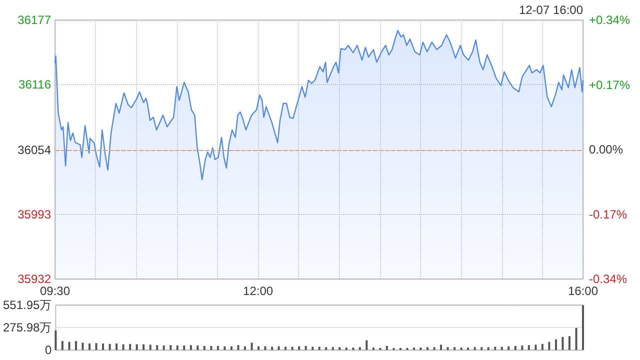 The width and height of the screenshot is (640, 360). Describe the element at coordinates (608, 214) in the screenshot. I see `y2-tick-label: -0.17%` at that location.